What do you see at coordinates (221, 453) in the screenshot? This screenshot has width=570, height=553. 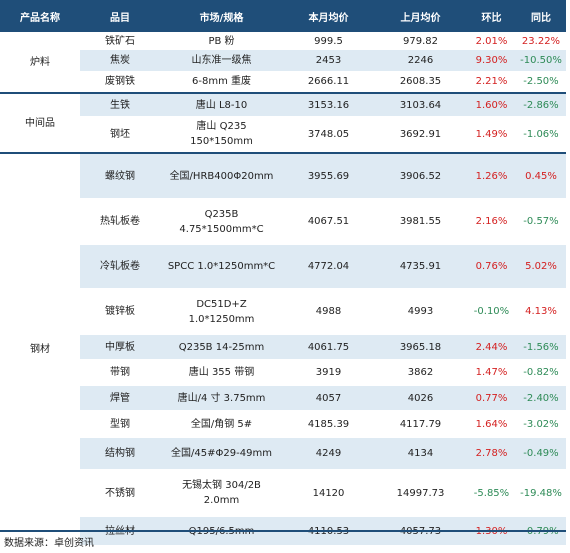 I see `market-cell: 全国/45#Φ29-49mm` at bounding box center [221, 453].